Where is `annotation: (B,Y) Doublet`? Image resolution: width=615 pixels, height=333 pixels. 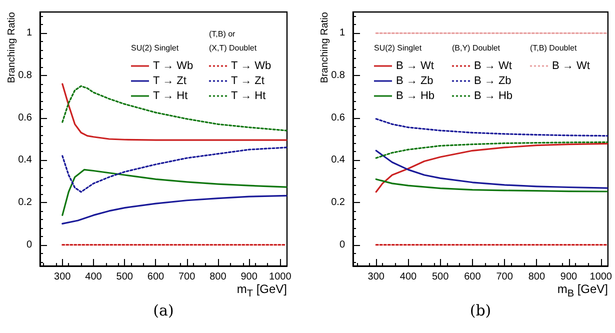 annotation: (B,Y) Doublet is located at coordinates (476, 48).